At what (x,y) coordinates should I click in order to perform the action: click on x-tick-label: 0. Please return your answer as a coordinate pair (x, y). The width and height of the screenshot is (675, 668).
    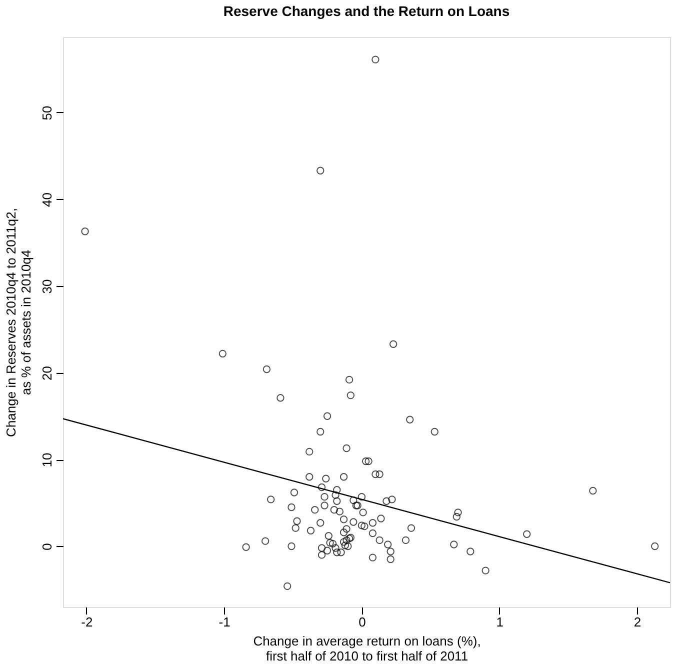
    Looking at the image, I should click on (362, 622).